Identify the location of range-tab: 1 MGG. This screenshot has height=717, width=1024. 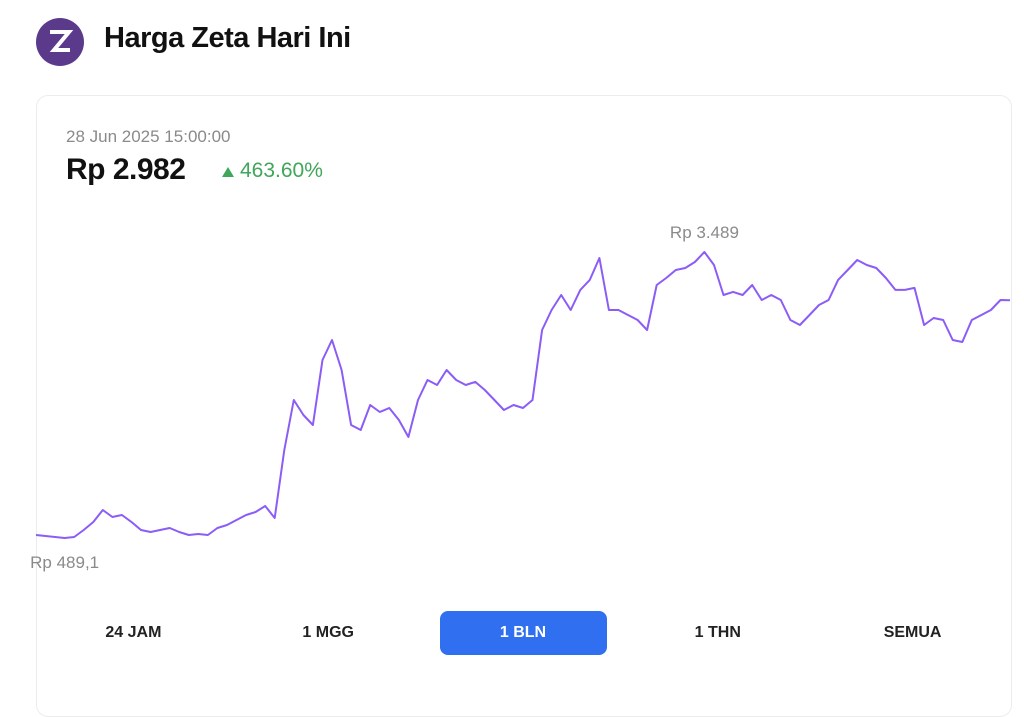
(328, 633).